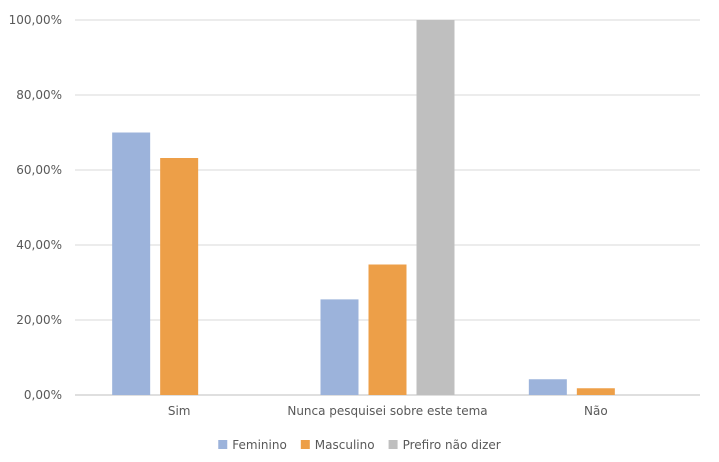 This screenshot has height=462, width=719. I want to click on category-label: Sim, so click(179, 411).